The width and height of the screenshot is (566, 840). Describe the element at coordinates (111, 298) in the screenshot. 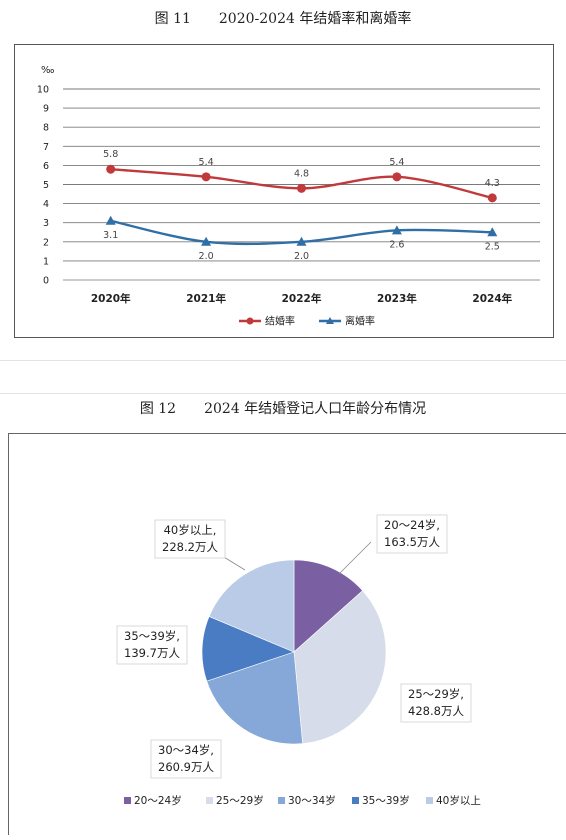

I see `x-tick-label: 2020年` at that location.